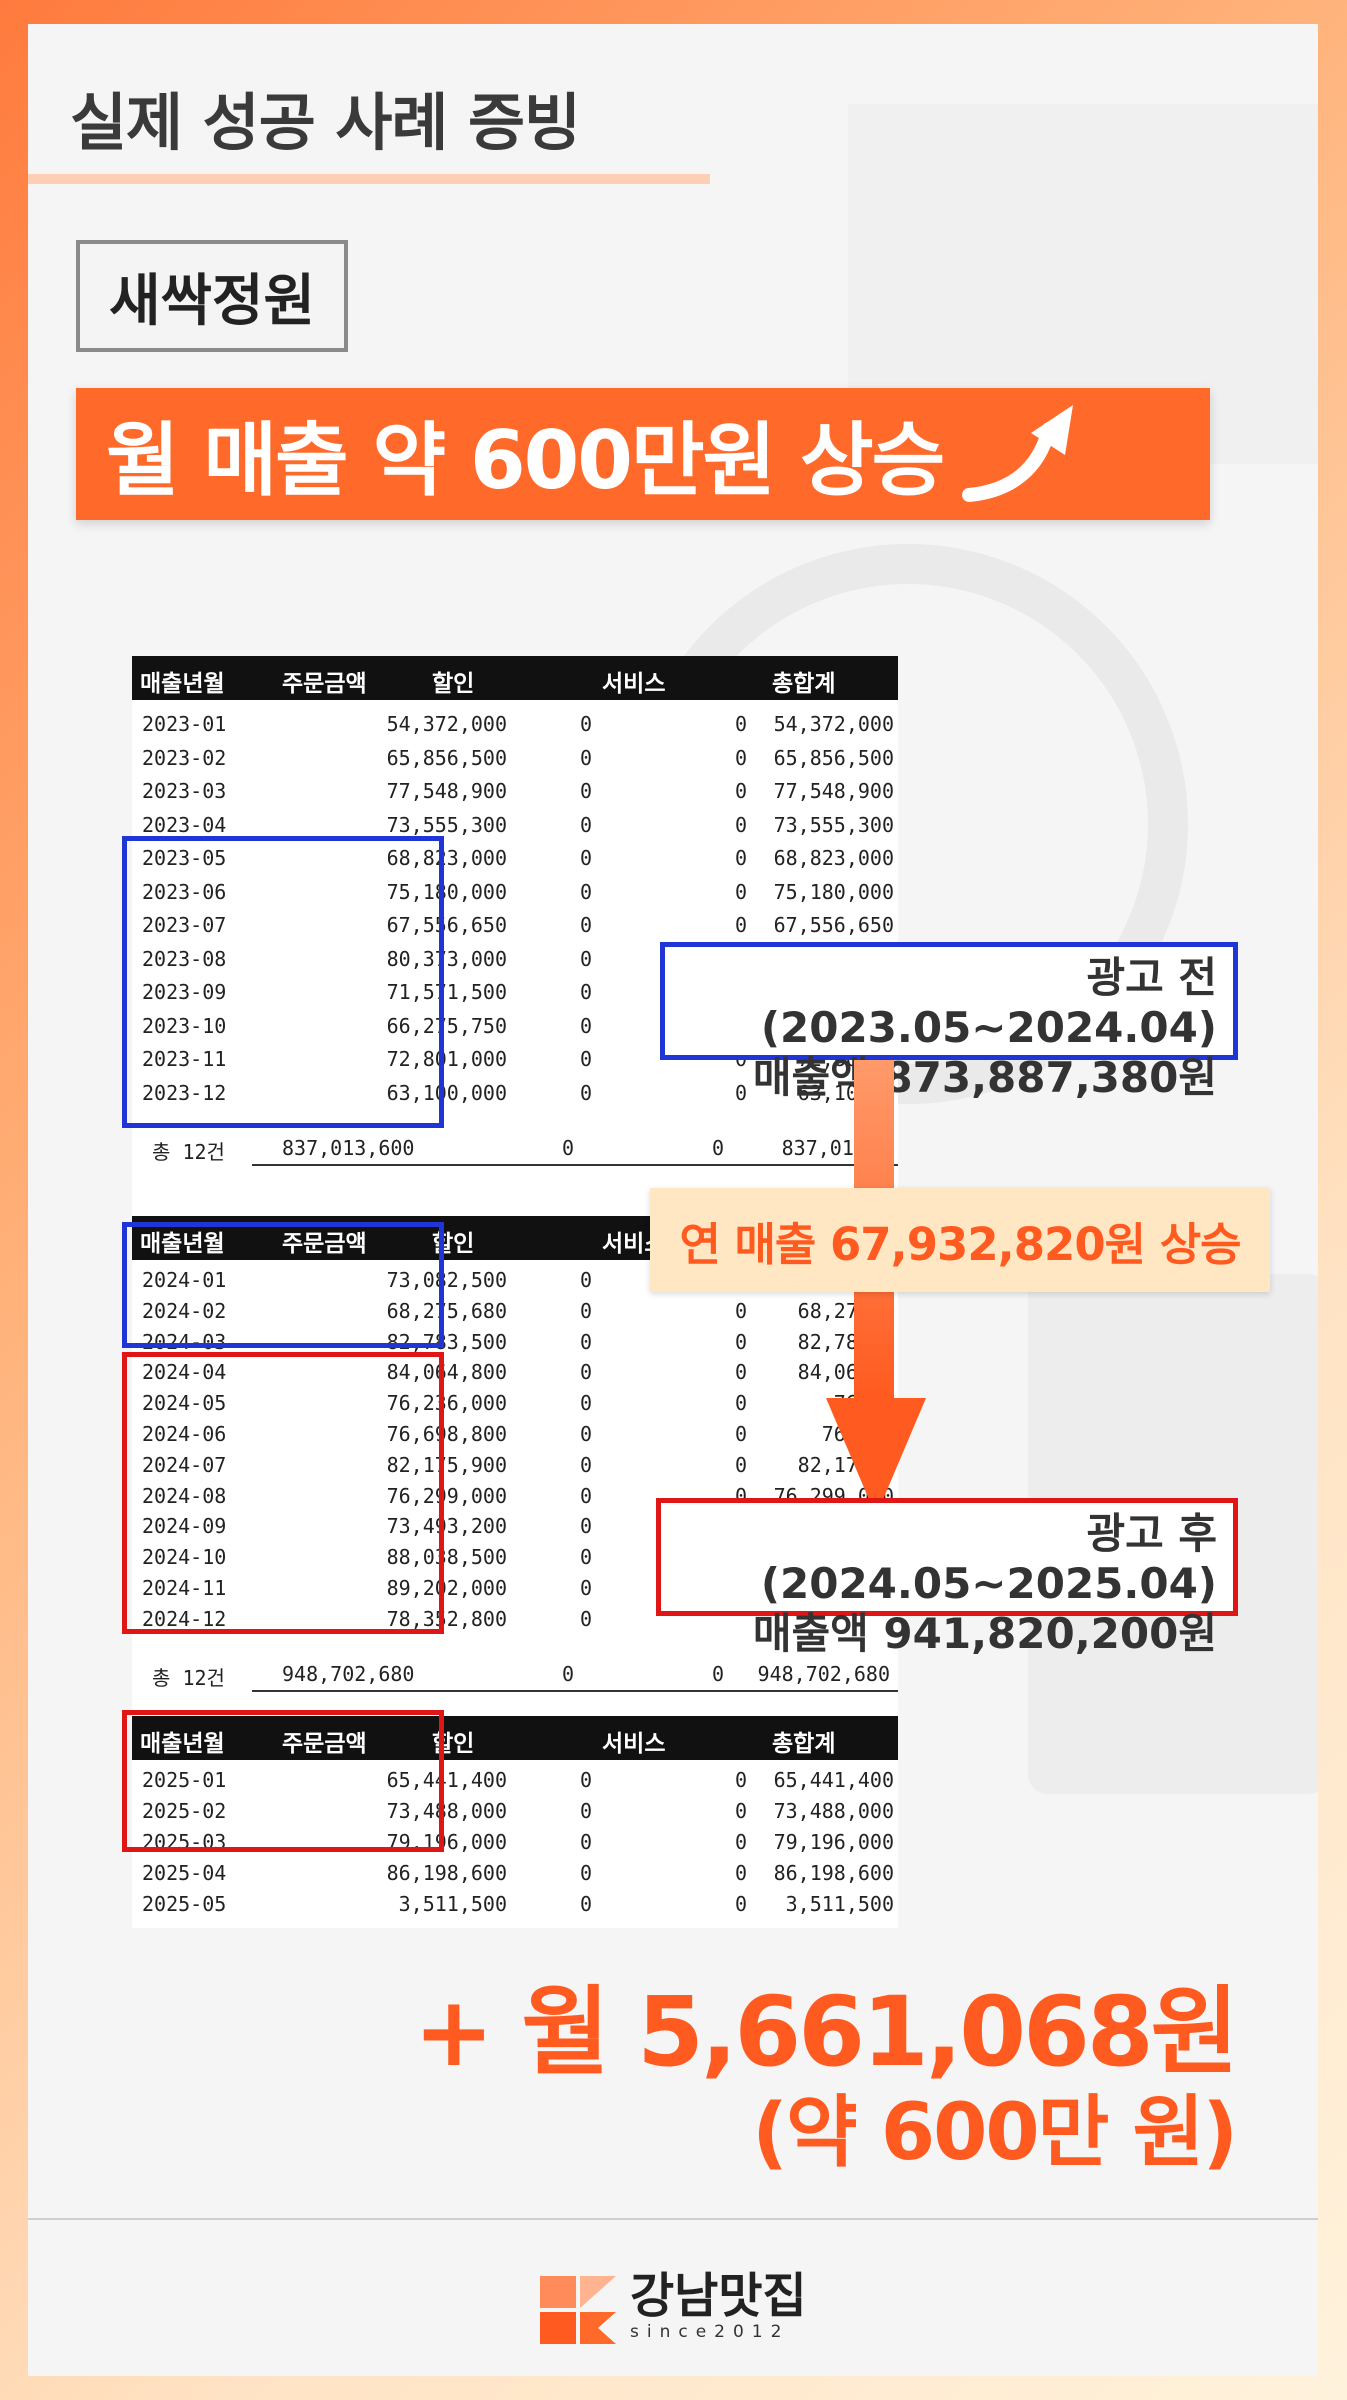 Image resolution: width=1347 pixels, height=2400 pixels. Describe the element at coordinates (515, 892) in the screenshot. I see `ledger-row: 2023-06 75,180,000 0 0 75,180,000` at that location.